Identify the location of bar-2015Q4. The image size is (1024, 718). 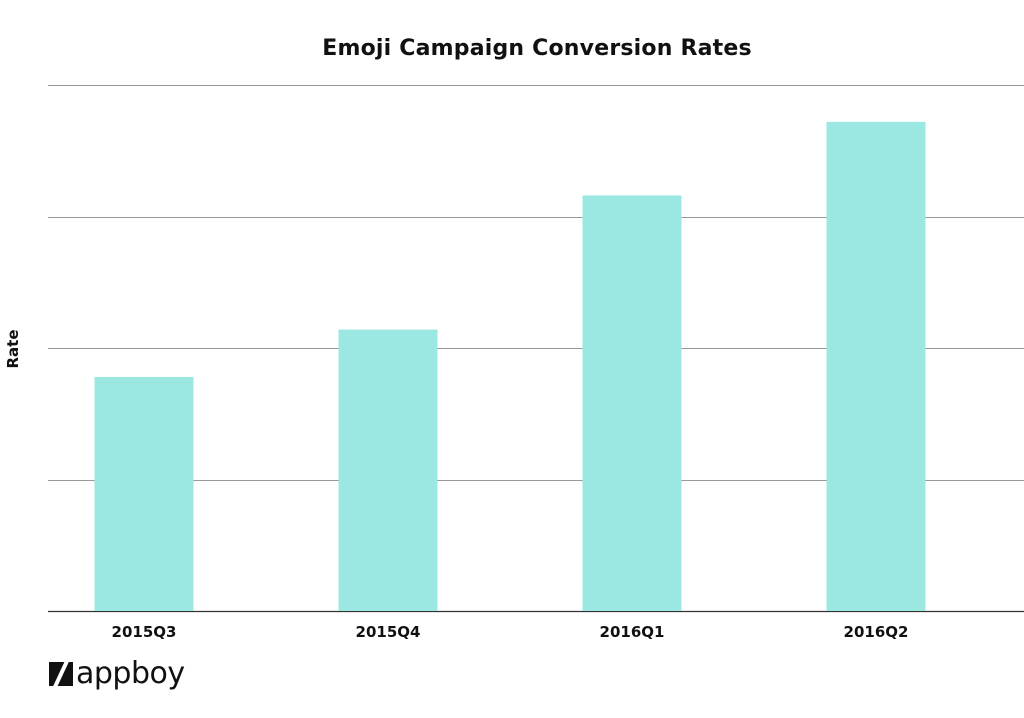
(388, 470).